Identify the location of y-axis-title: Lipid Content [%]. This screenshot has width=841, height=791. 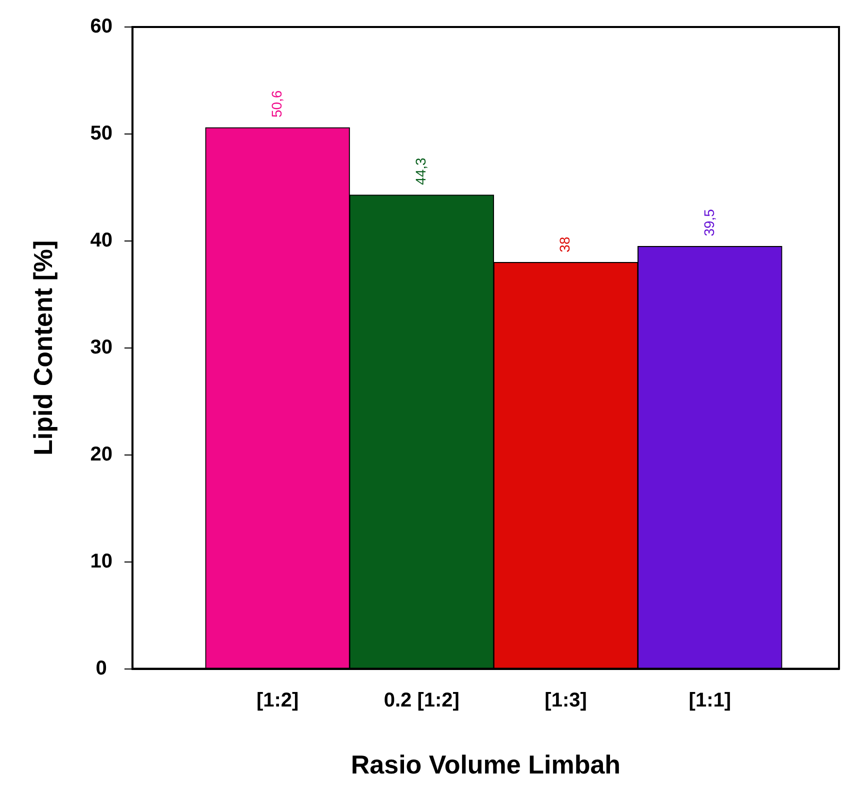
(43, 348).